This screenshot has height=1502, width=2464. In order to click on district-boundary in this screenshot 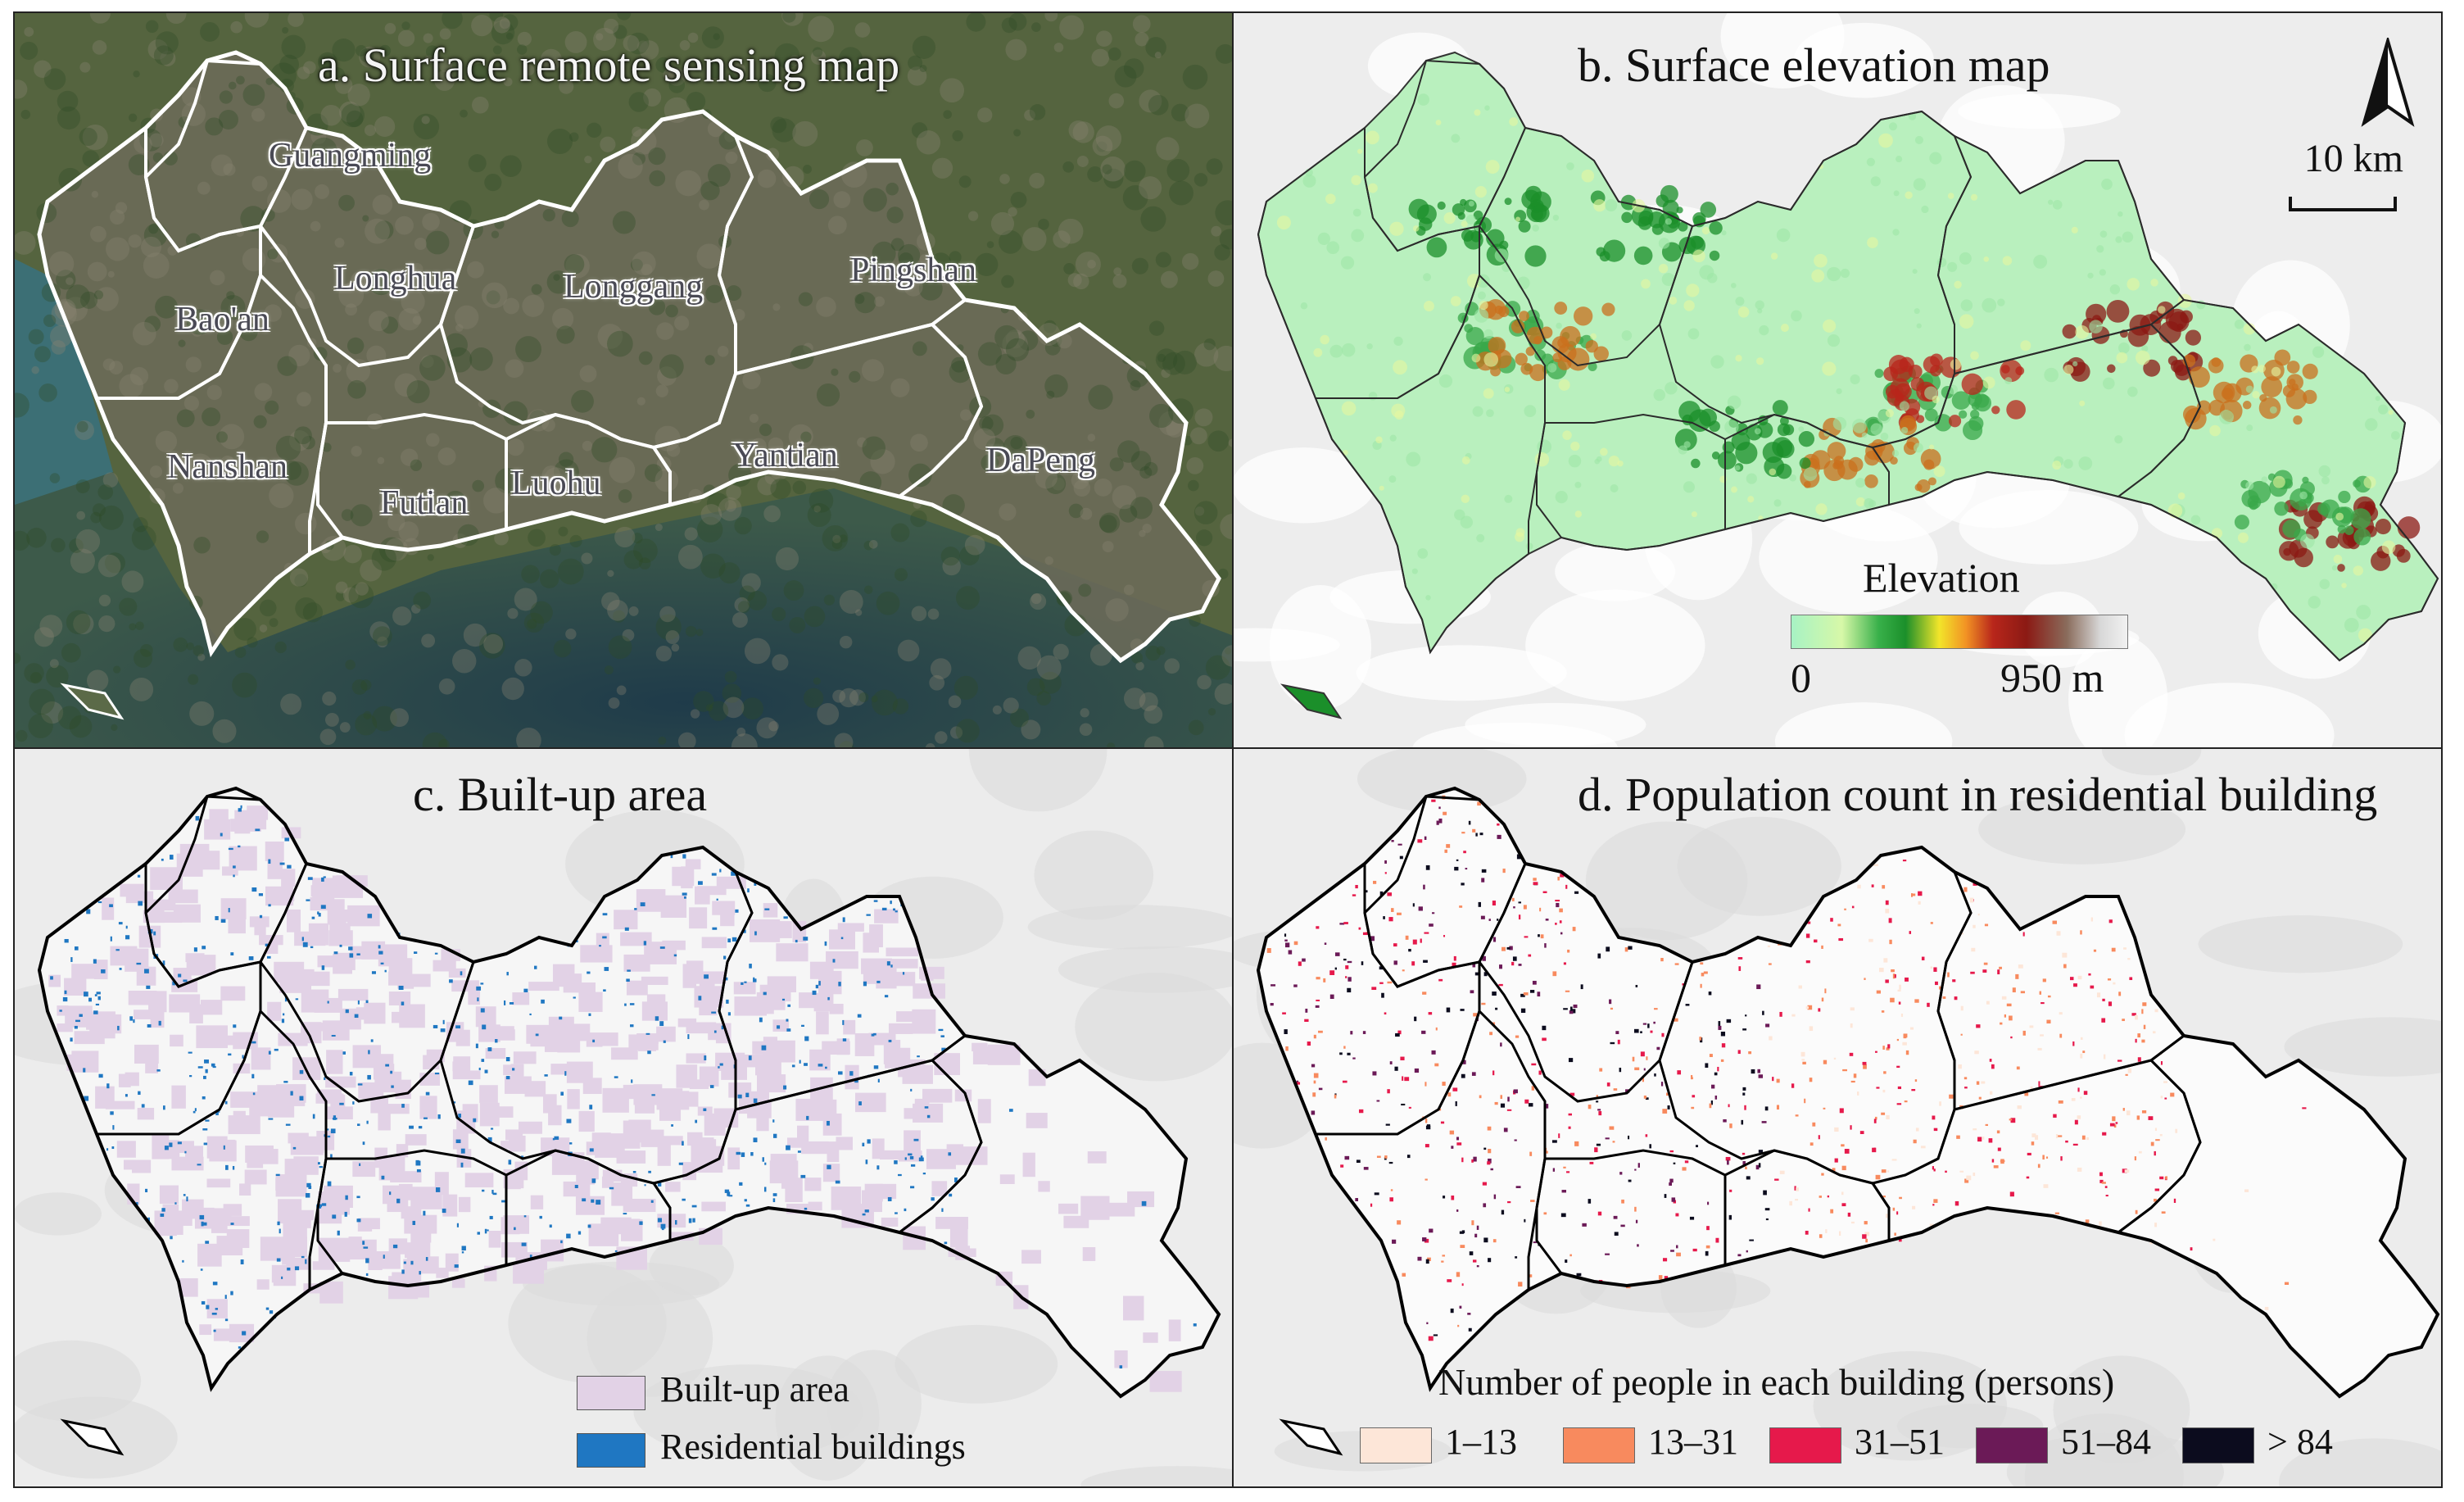, I will do `click(1430, 464)`.